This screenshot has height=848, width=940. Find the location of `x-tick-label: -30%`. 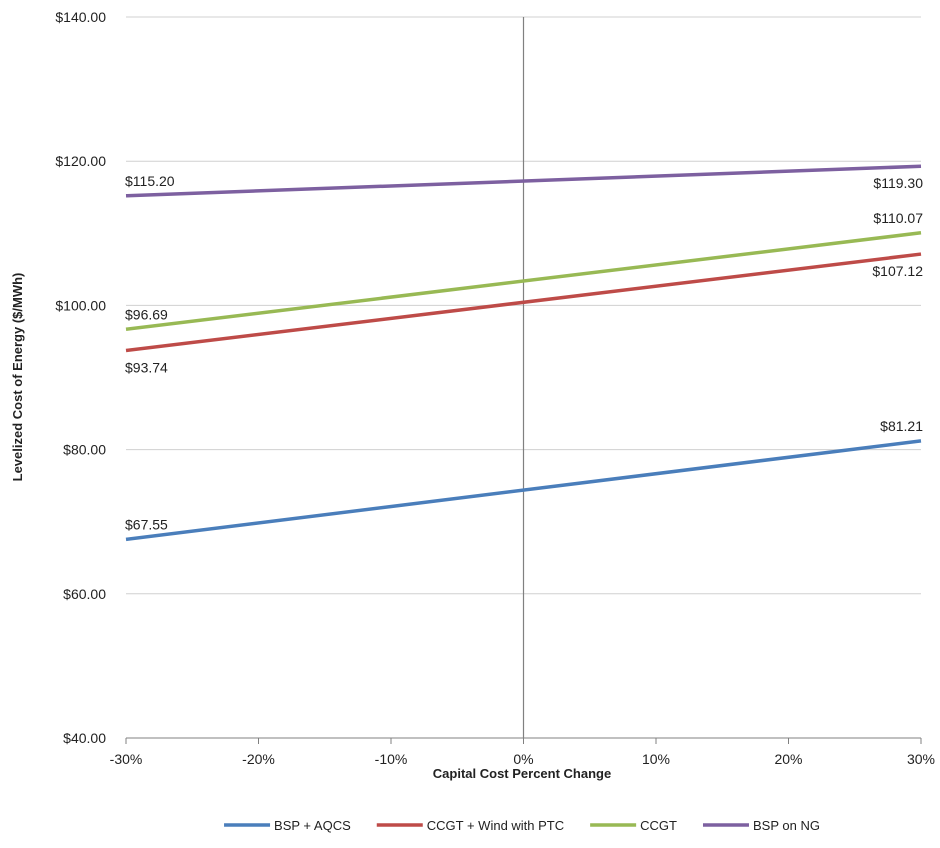

x-tick-label: -30% is located at coordinates (126, 759).